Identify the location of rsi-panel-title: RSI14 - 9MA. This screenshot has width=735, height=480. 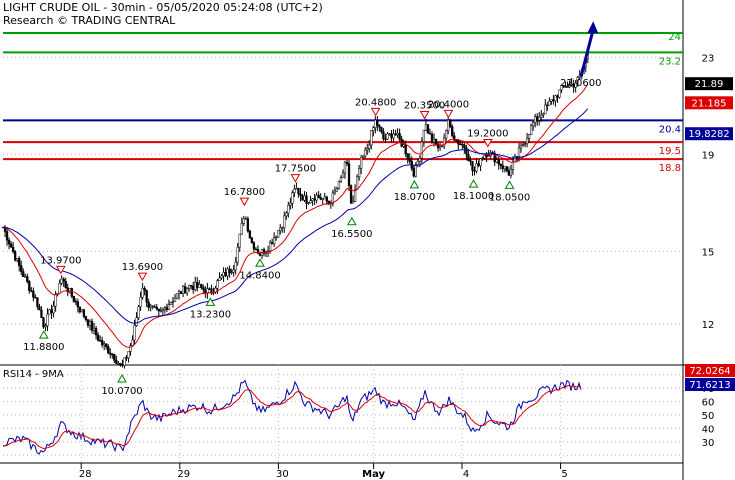
(33, 374).